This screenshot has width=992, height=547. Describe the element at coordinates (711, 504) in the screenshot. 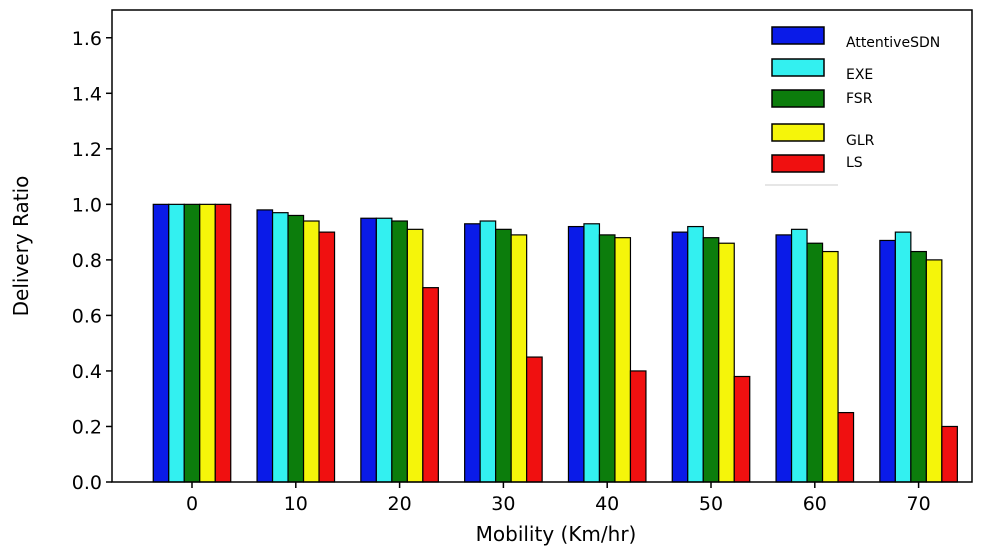

I see `x-tick-label: 50` at that location.